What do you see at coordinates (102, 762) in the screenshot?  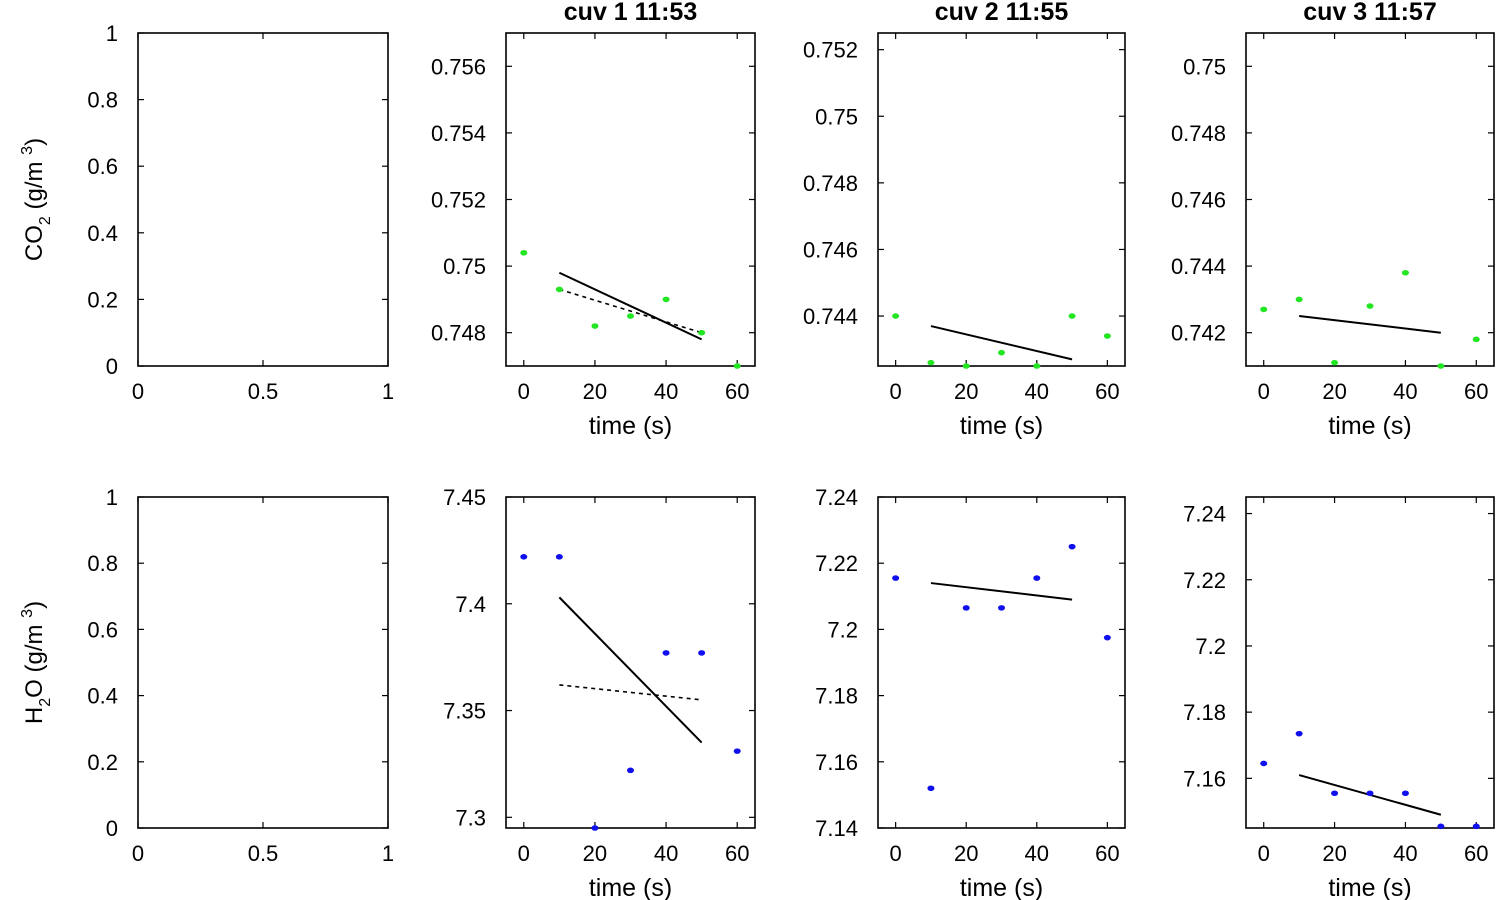 I see `y-tick-label: 0.2` at bounding box center [102, 762].